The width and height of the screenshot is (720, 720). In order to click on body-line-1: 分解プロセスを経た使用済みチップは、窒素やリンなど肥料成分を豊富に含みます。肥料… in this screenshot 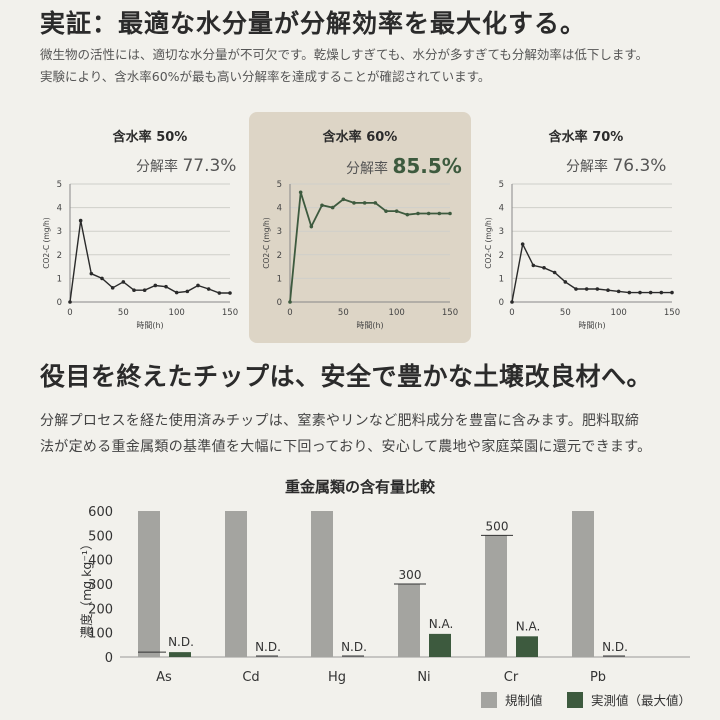, I will do `click(340, 421)`.